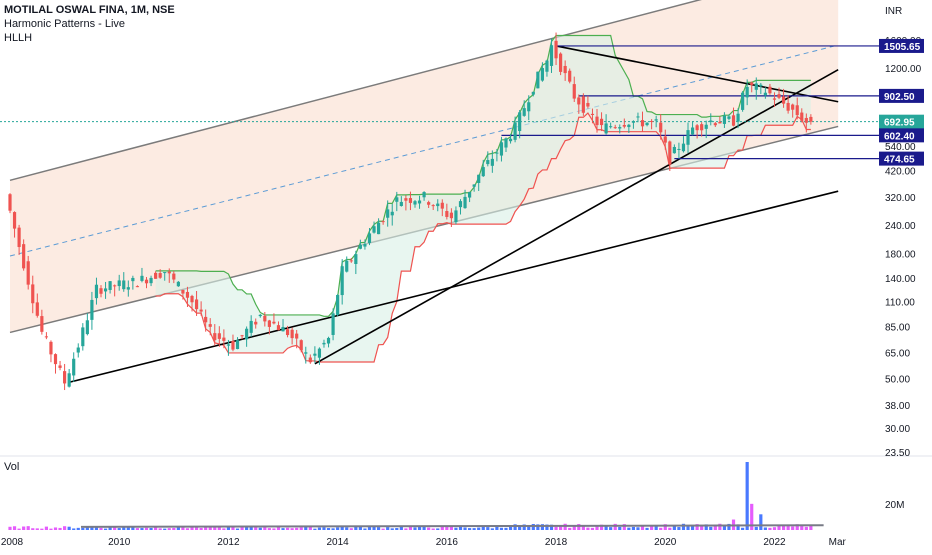 The width and height of the screenshot is (932, 555). Describe the element at coordinates (903, 69) in the screenshot. I see `y-tick-label: 1200.00` at that location.